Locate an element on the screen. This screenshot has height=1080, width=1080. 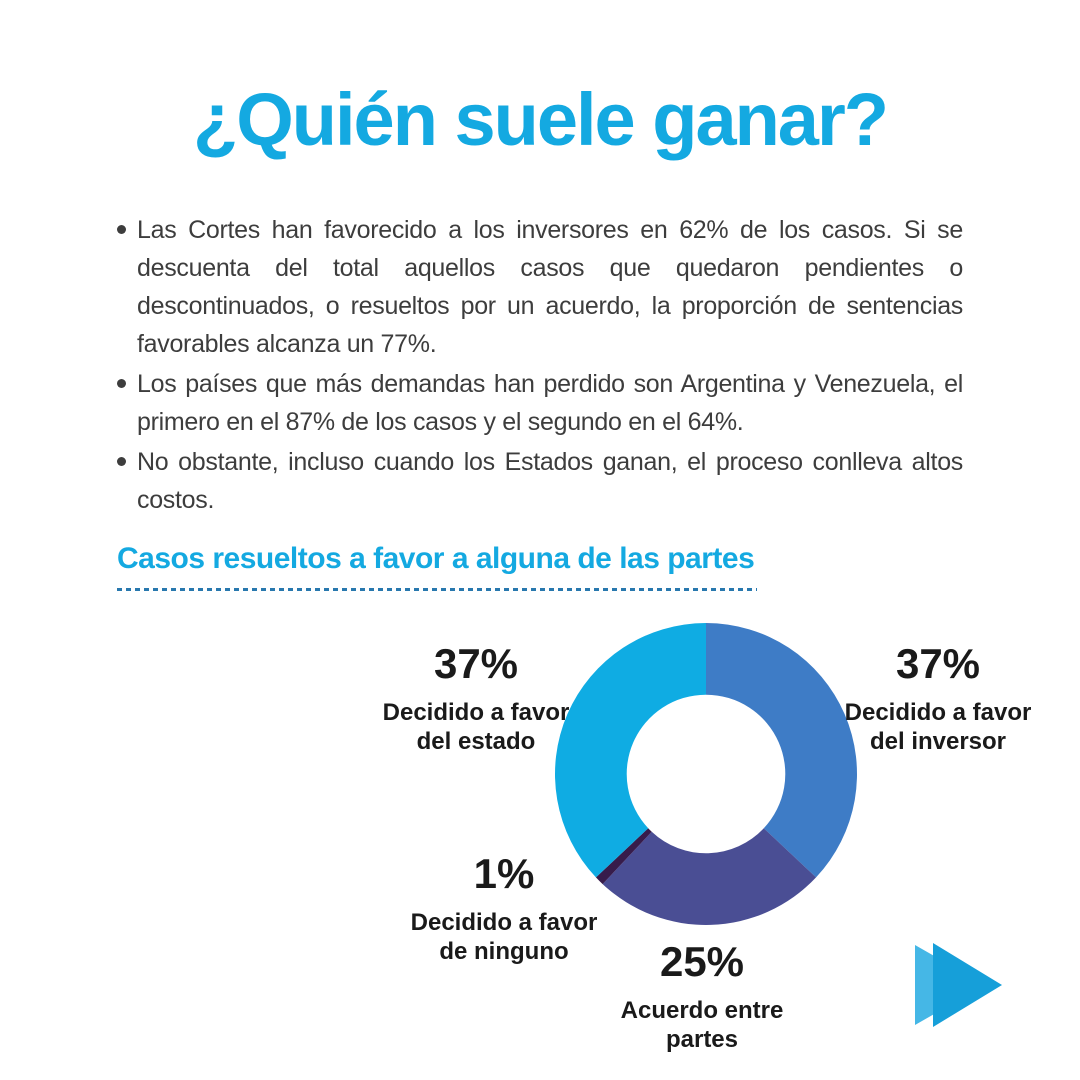
segment-name-line: de ninguno is located at coordinates (504, 951).